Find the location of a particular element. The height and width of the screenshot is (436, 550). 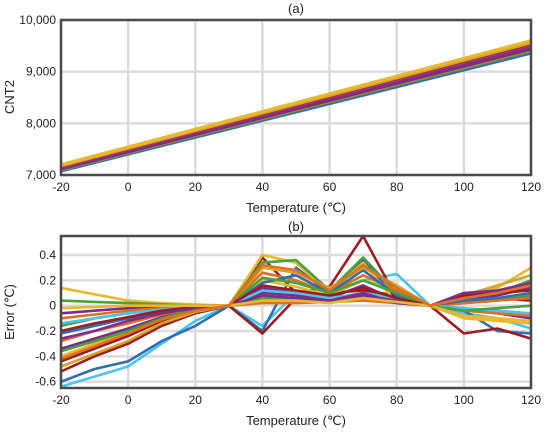

panel-b-title: (b) is located at coordinates (296, 226).